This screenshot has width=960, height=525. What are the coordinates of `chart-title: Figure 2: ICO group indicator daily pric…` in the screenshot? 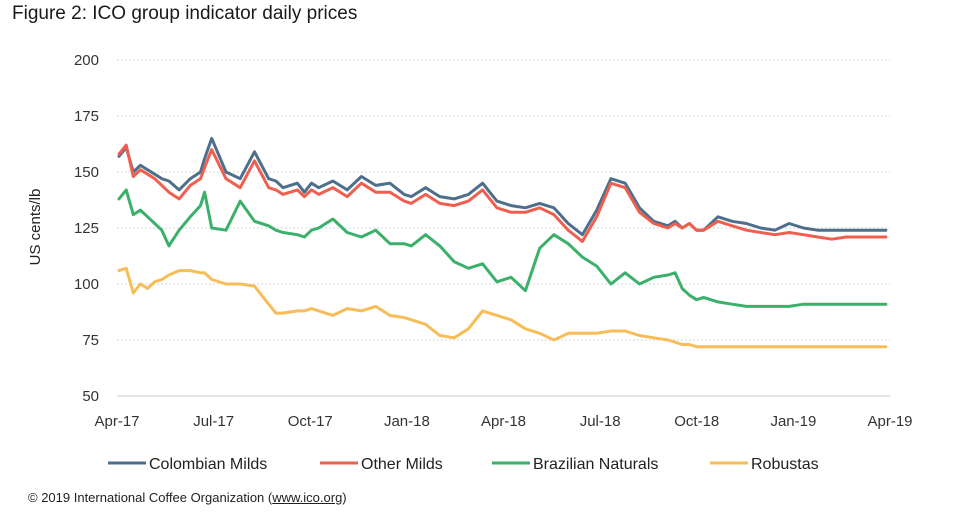 It's located at (185, 13).